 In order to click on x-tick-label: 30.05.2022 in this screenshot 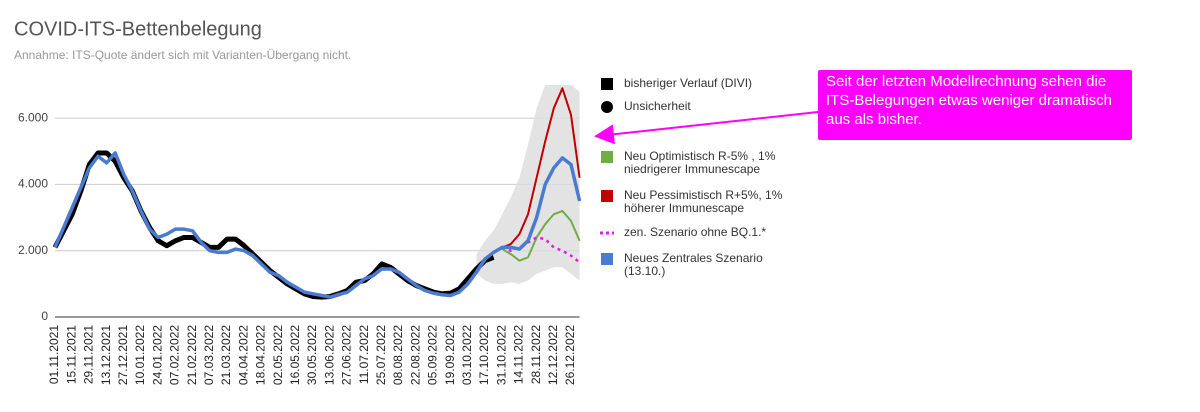, I will do `click(312, 355)`.